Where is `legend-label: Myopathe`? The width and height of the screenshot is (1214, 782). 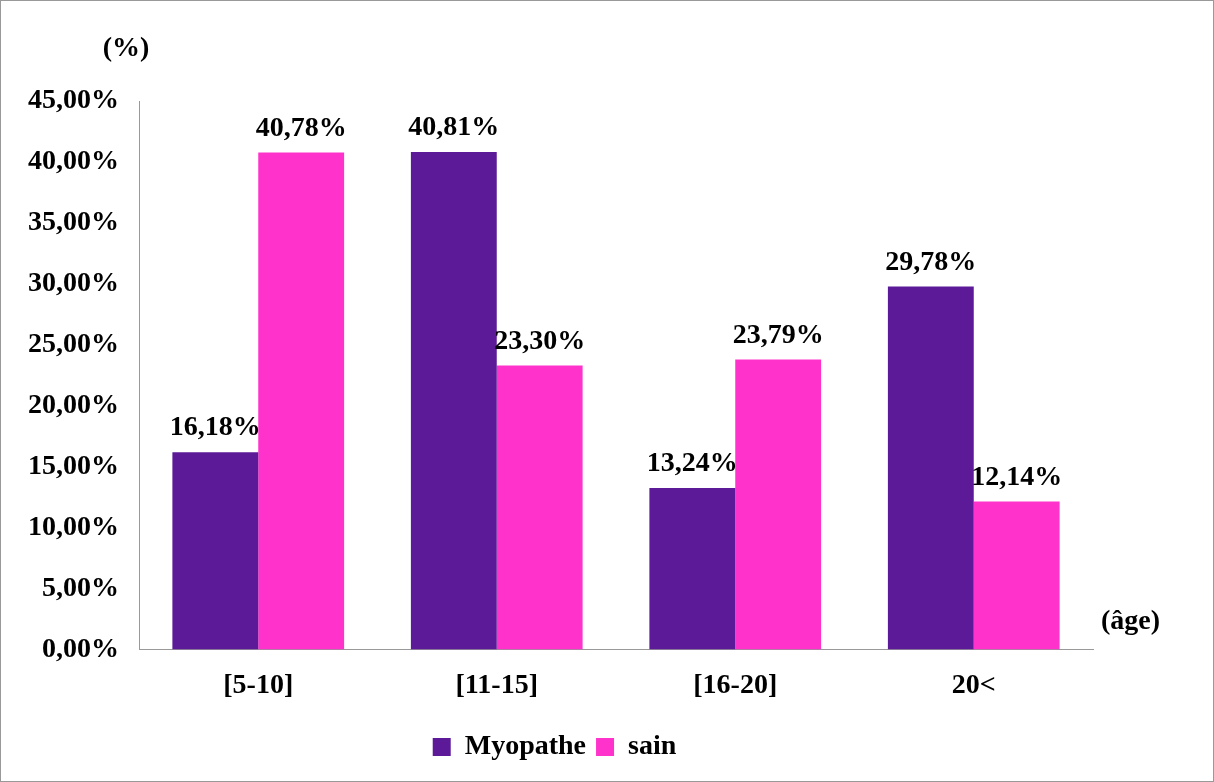
legend-label: Myopathe is located at coordinates (525, 745).